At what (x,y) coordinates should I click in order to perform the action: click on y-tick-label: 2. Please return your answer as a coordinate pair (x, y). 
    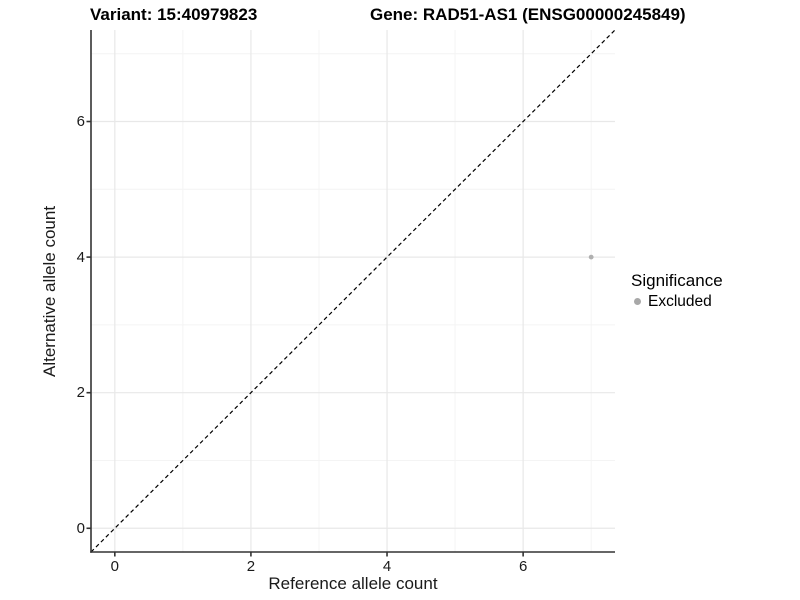
    Looking at the image, I should click on (80, 393).